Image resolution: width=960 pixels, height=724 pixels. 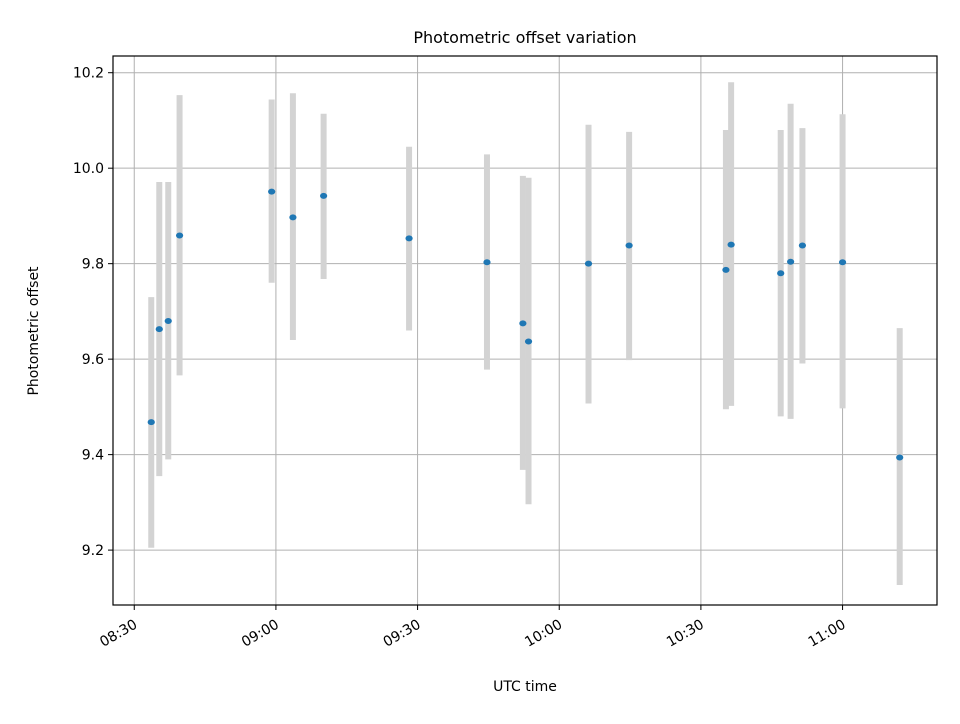 What do you see at coordinates (93, 265) in the screenshot?
I see `y-tick-label: 9.8` at bounding box center [93, 265].